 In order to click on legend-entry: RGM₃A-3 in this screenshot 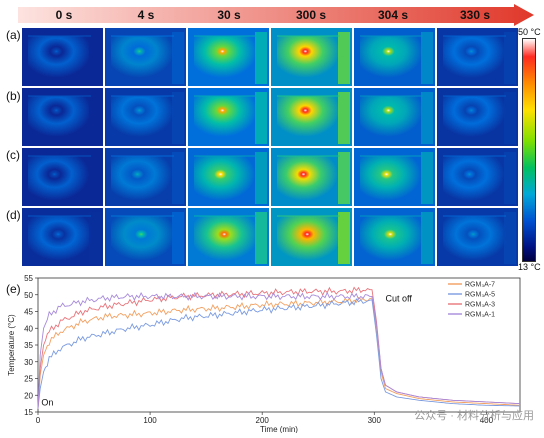, I will do `click(480, 305)`.